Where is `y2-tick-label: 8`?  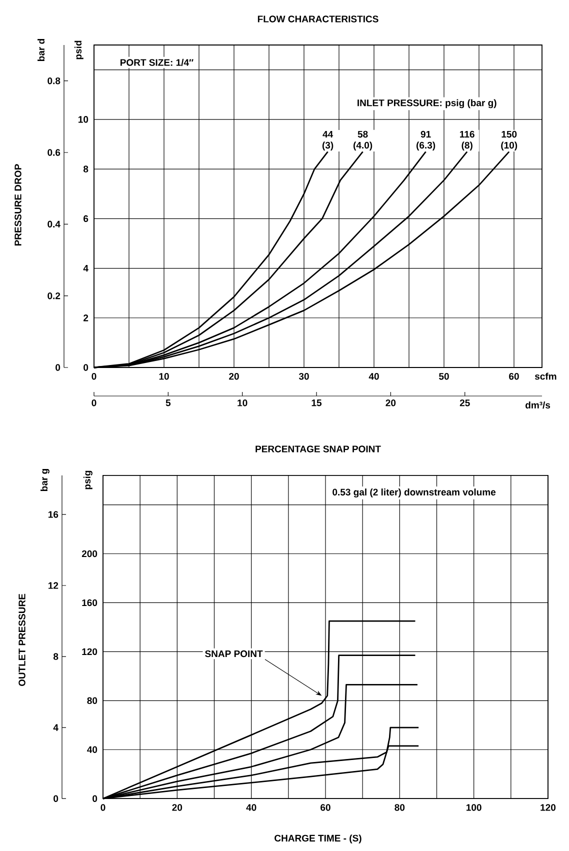 y2-tick-label: 8 is located at coordinates (55, 656).